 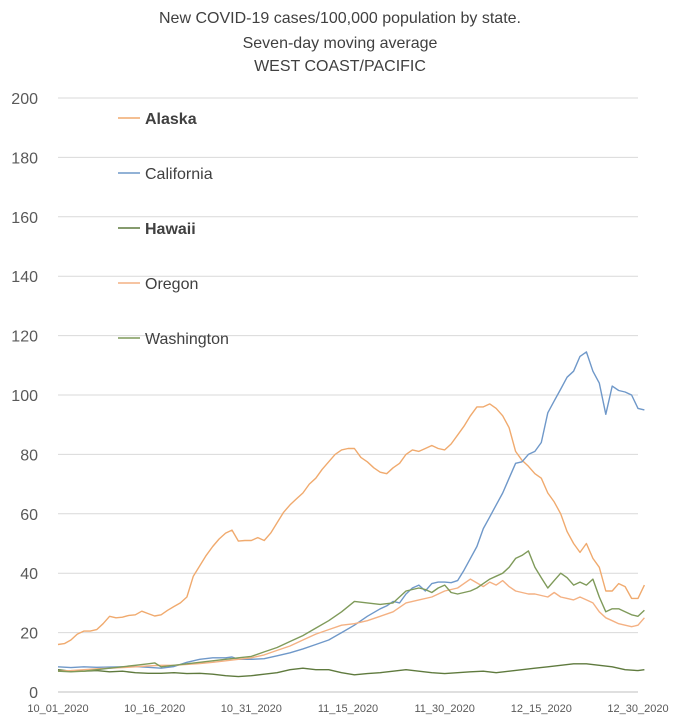 I want to click on y-tick-label: 140, so click(x=24, y=277).